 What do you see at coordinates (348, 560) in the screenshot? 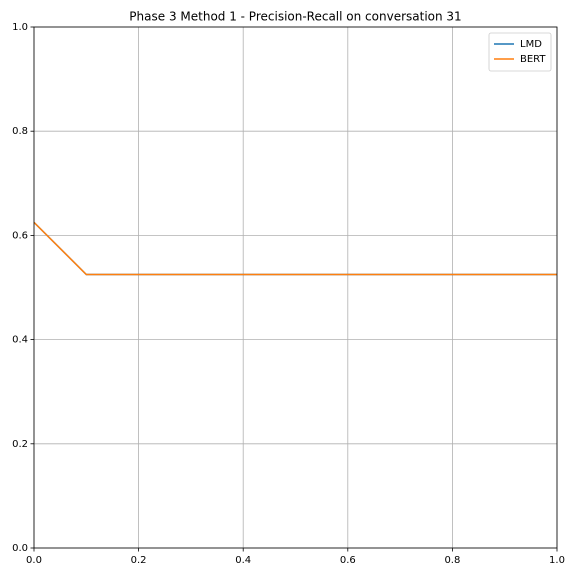
I see `x-tick-label: 0.6` at bounding box center [348, 560].